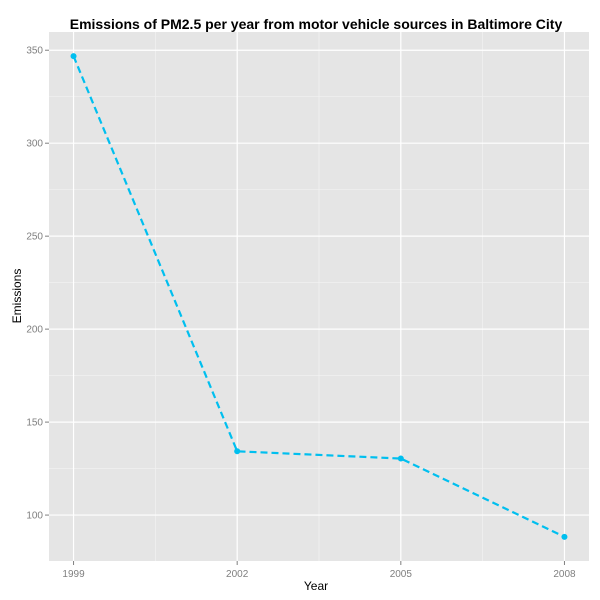  What do you see at coordinates (34, 330) in the screenshot?
I see `y-tick-label: 200` at bounding box center [34, 330].